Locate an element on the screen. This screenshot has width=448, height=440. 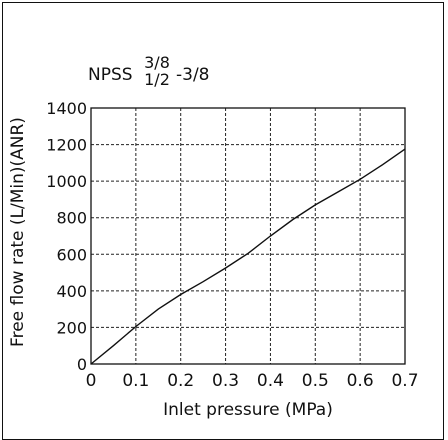
y-tick-label: 400 is located at coordinates (71, 291).